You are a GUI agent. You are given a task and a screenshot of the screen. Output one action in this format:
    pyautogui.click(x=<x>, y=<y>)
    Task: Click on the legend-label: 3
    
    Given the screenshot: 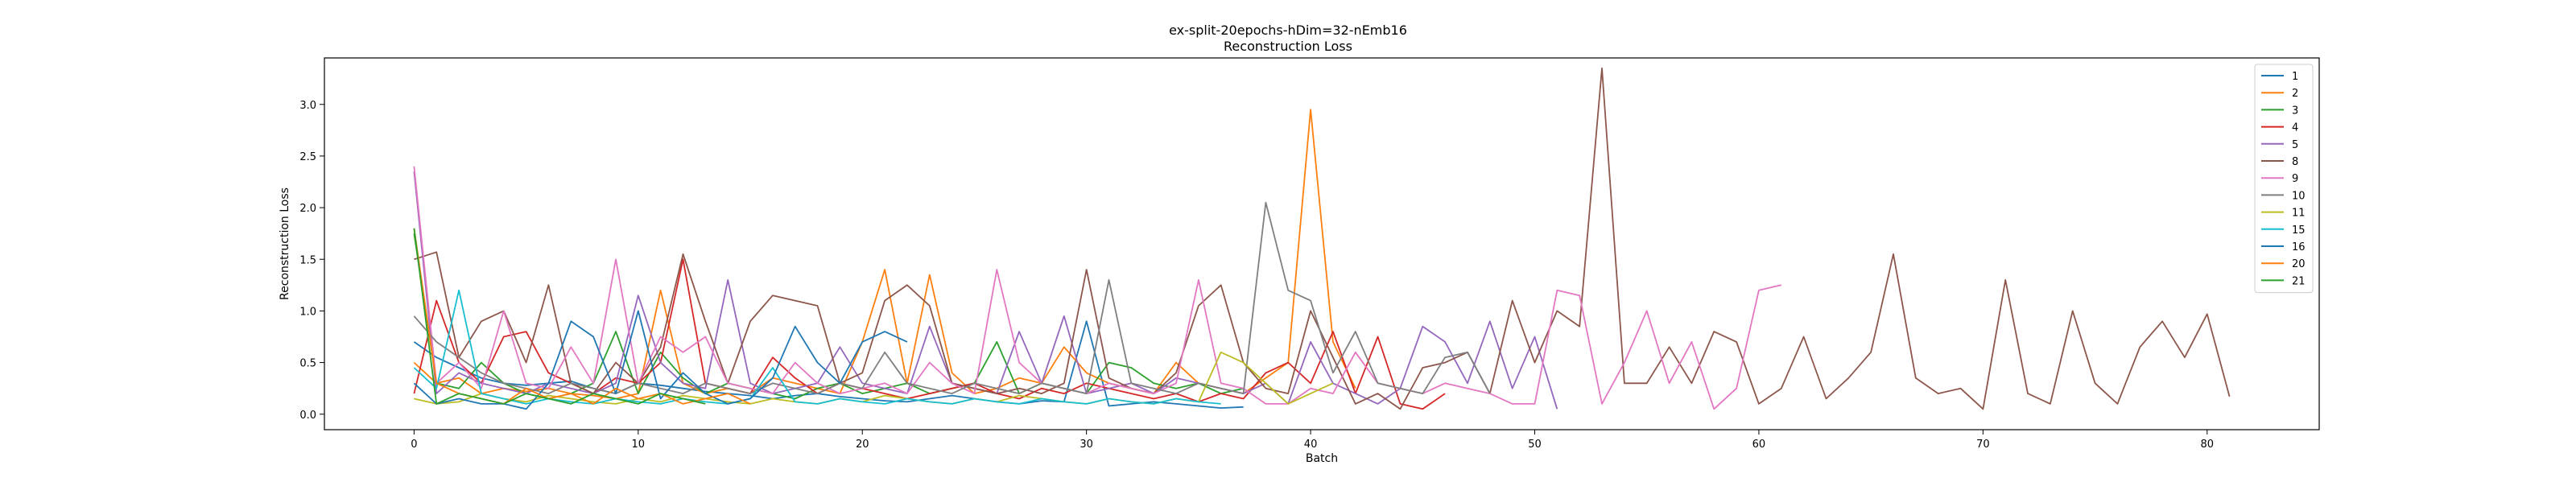 What is the action you would take?
    pyautogui.click(x=2295, y=111)
    